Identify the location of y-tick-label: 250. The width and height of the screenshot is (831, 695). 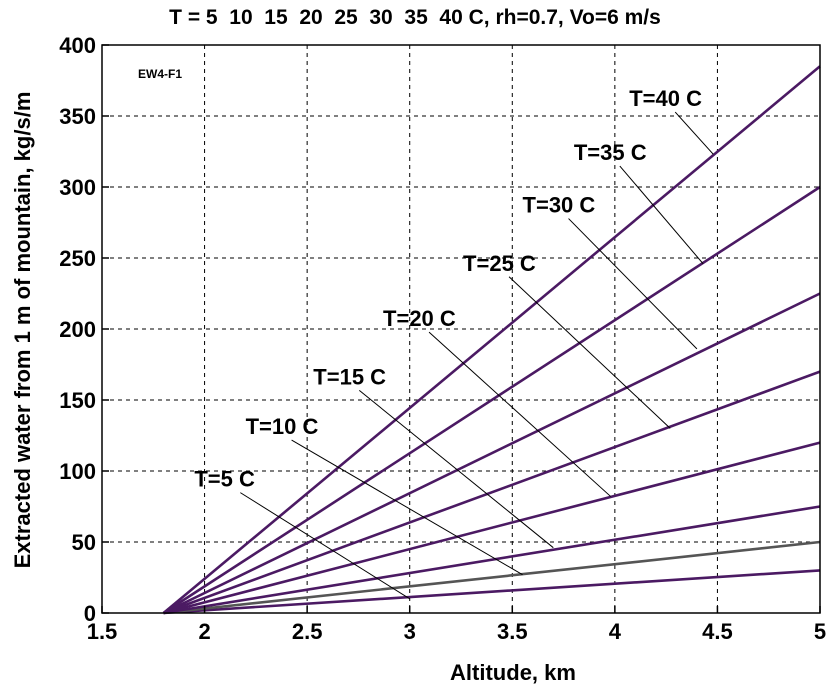
(77, 258).